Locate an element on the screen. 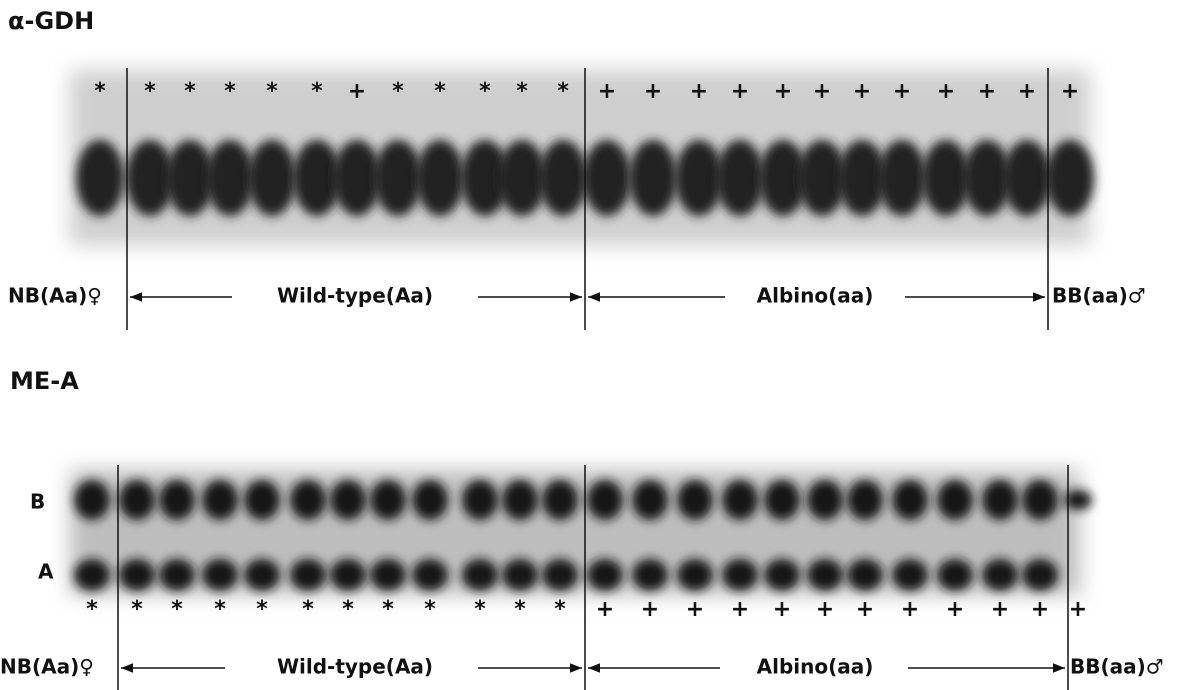  group-label: BB(aa)♂ is located at coordinates (1099, 296).